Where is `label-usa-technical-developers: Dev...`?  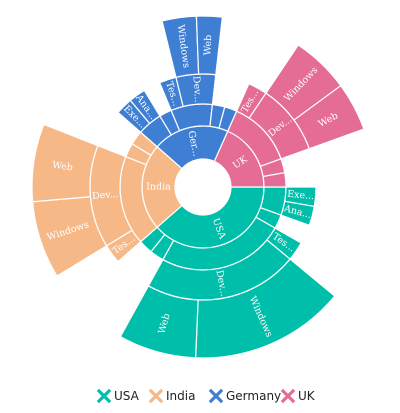 label-usa-technical-developers: Dev... is located at coordinates (221, 283).